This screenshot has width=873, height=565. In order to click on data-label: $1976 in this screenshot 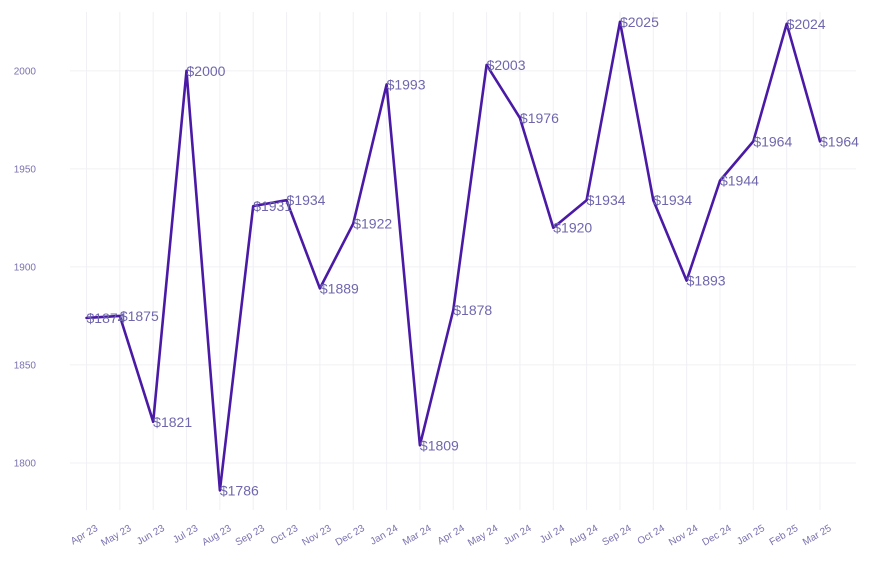, I will do `click(539, 118)`.